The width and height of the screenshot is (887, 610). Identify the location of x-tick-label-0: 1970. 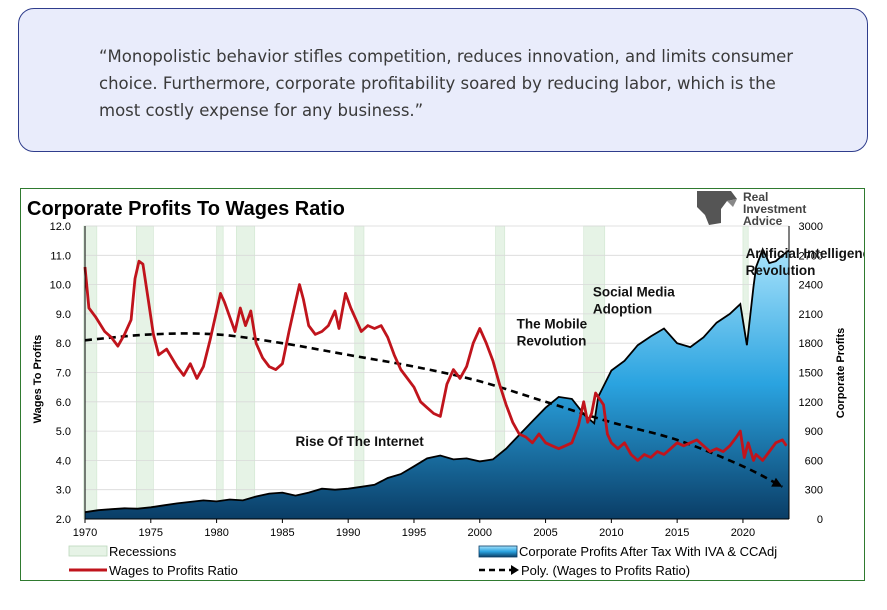
(85, 533).